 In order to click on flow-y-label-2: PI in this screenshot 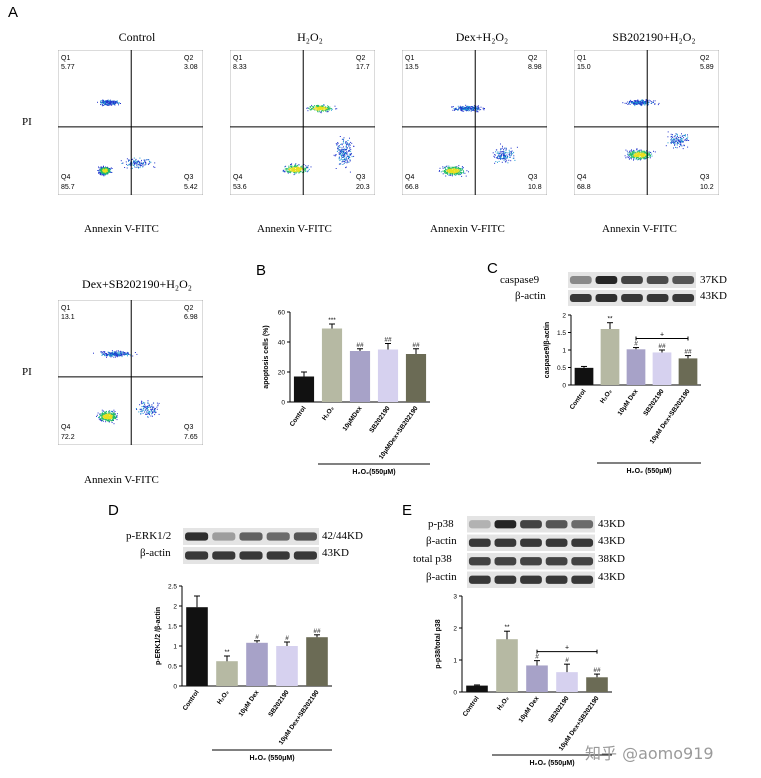, I will do `click(27, 372)`.